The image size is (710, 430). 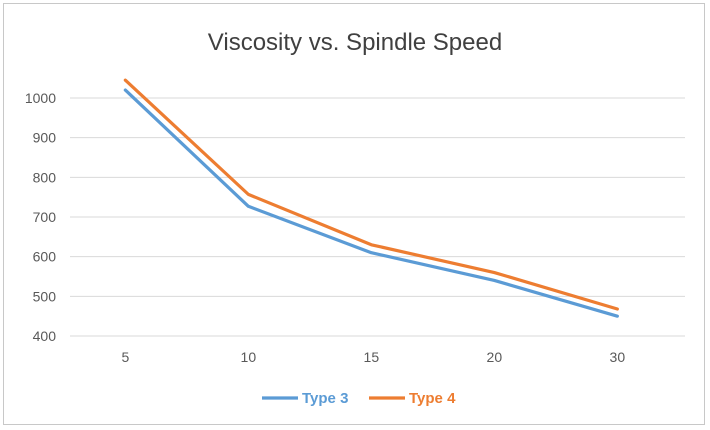 What do you see at coordinates (355, 42) in the screenshot?
I see `chart-title: Viscosity vs. Spindle Speed` at bounding box center [355, 42].